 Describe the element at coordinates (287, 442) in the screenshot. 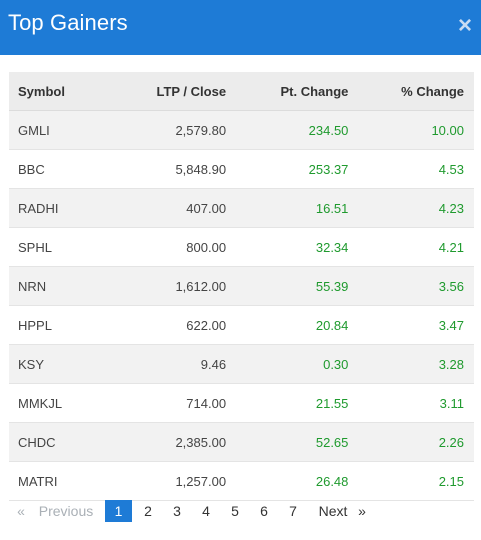

I see `cell-pt-change: 52.65` at that location.